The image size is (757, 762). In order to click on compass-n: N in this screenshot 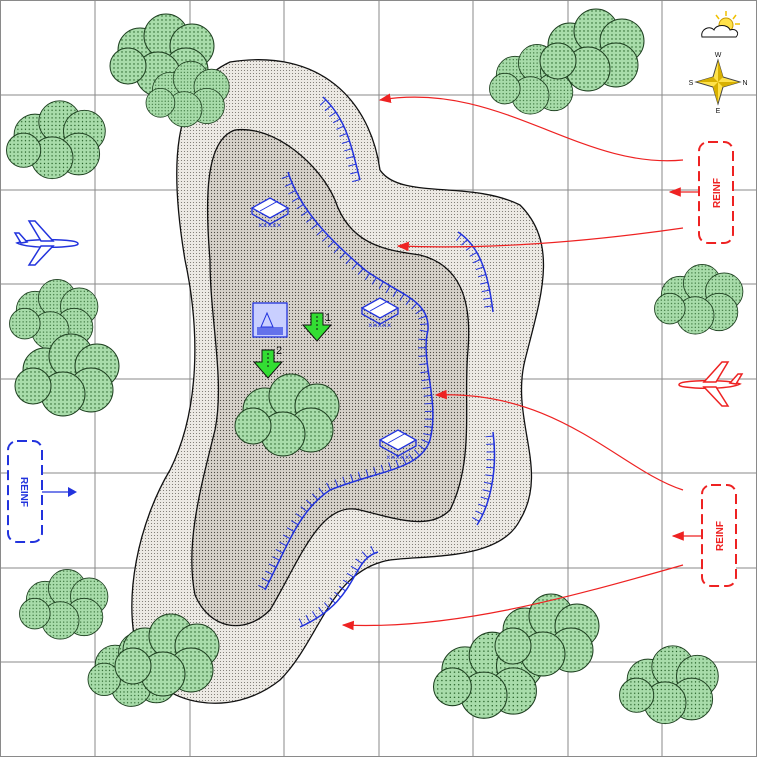, I will do `click(744, 83)`.